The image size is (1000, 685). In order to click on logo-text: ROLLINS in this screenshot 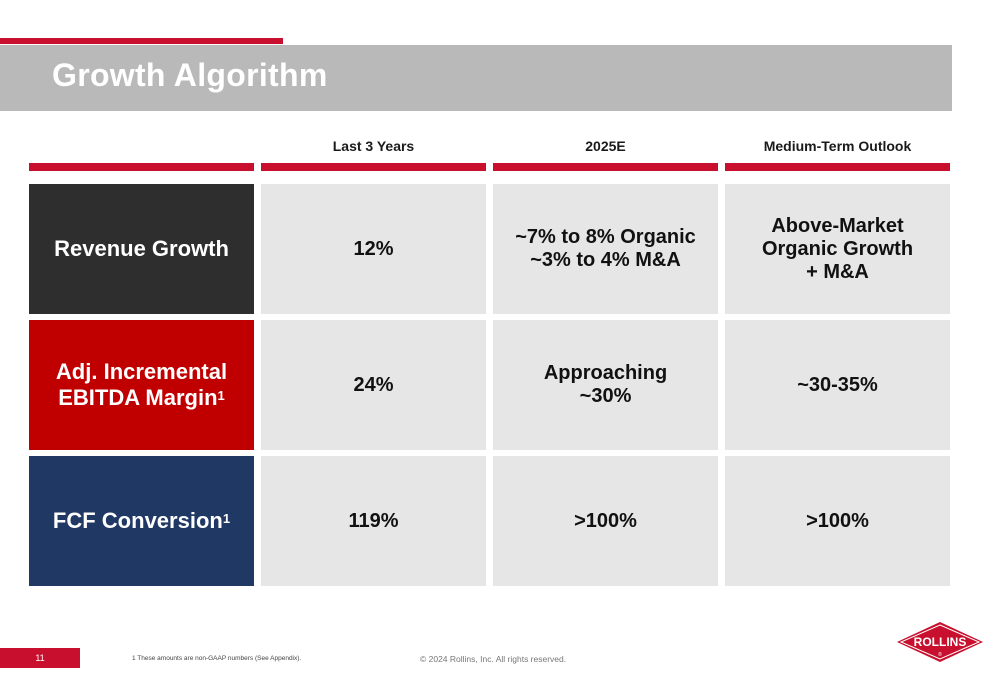, I will do `click(940, 642)`.